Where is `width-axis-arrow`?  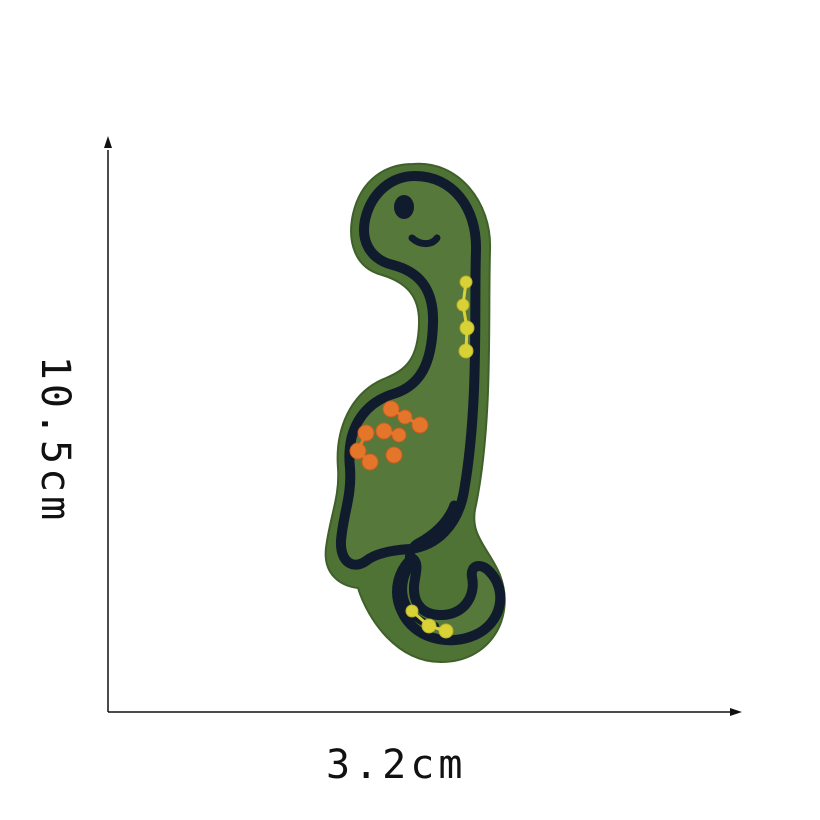
width-axis-arrow is located at coordinates (736, 712).